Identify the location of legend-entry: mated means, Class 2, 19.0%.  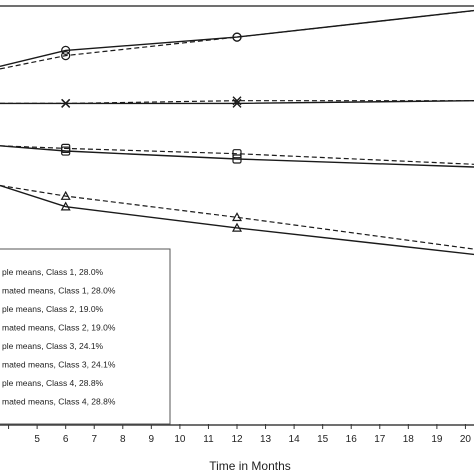
(59, 328).